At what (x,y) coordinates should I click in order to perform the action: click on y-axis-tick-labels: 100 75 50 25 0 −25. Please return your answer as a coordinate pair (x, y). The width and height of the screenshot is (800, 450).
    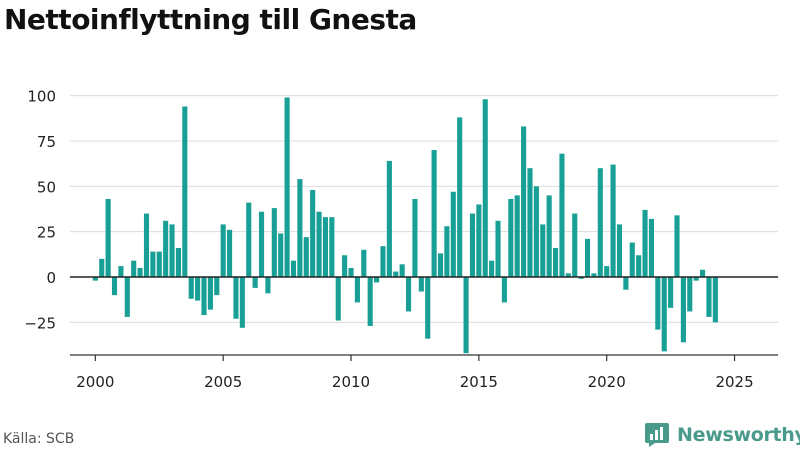
    Looking at the image, I should click on (40, 210).